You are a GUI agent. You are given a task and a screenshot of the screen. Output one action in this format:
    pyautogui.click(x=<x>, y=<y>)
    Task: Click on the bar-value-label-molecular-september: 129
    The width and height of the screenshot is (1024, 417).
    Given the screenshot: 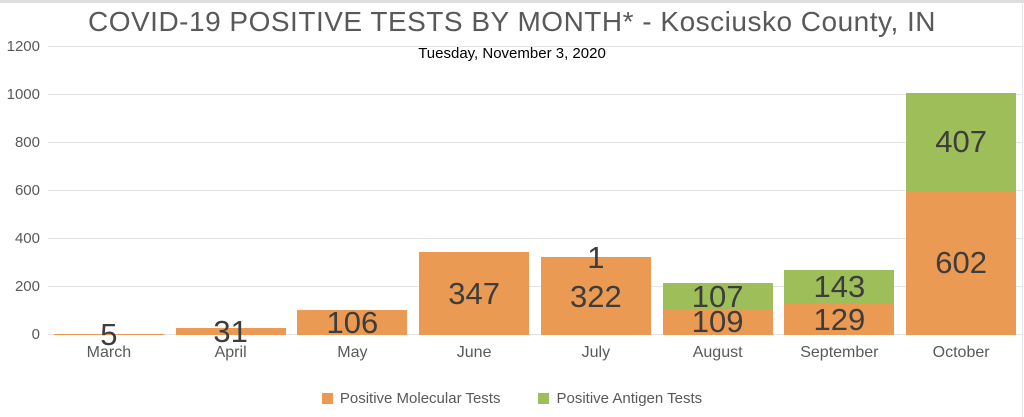 What is the action you would take?
    pyautogui.click(x=839, y=320)
    